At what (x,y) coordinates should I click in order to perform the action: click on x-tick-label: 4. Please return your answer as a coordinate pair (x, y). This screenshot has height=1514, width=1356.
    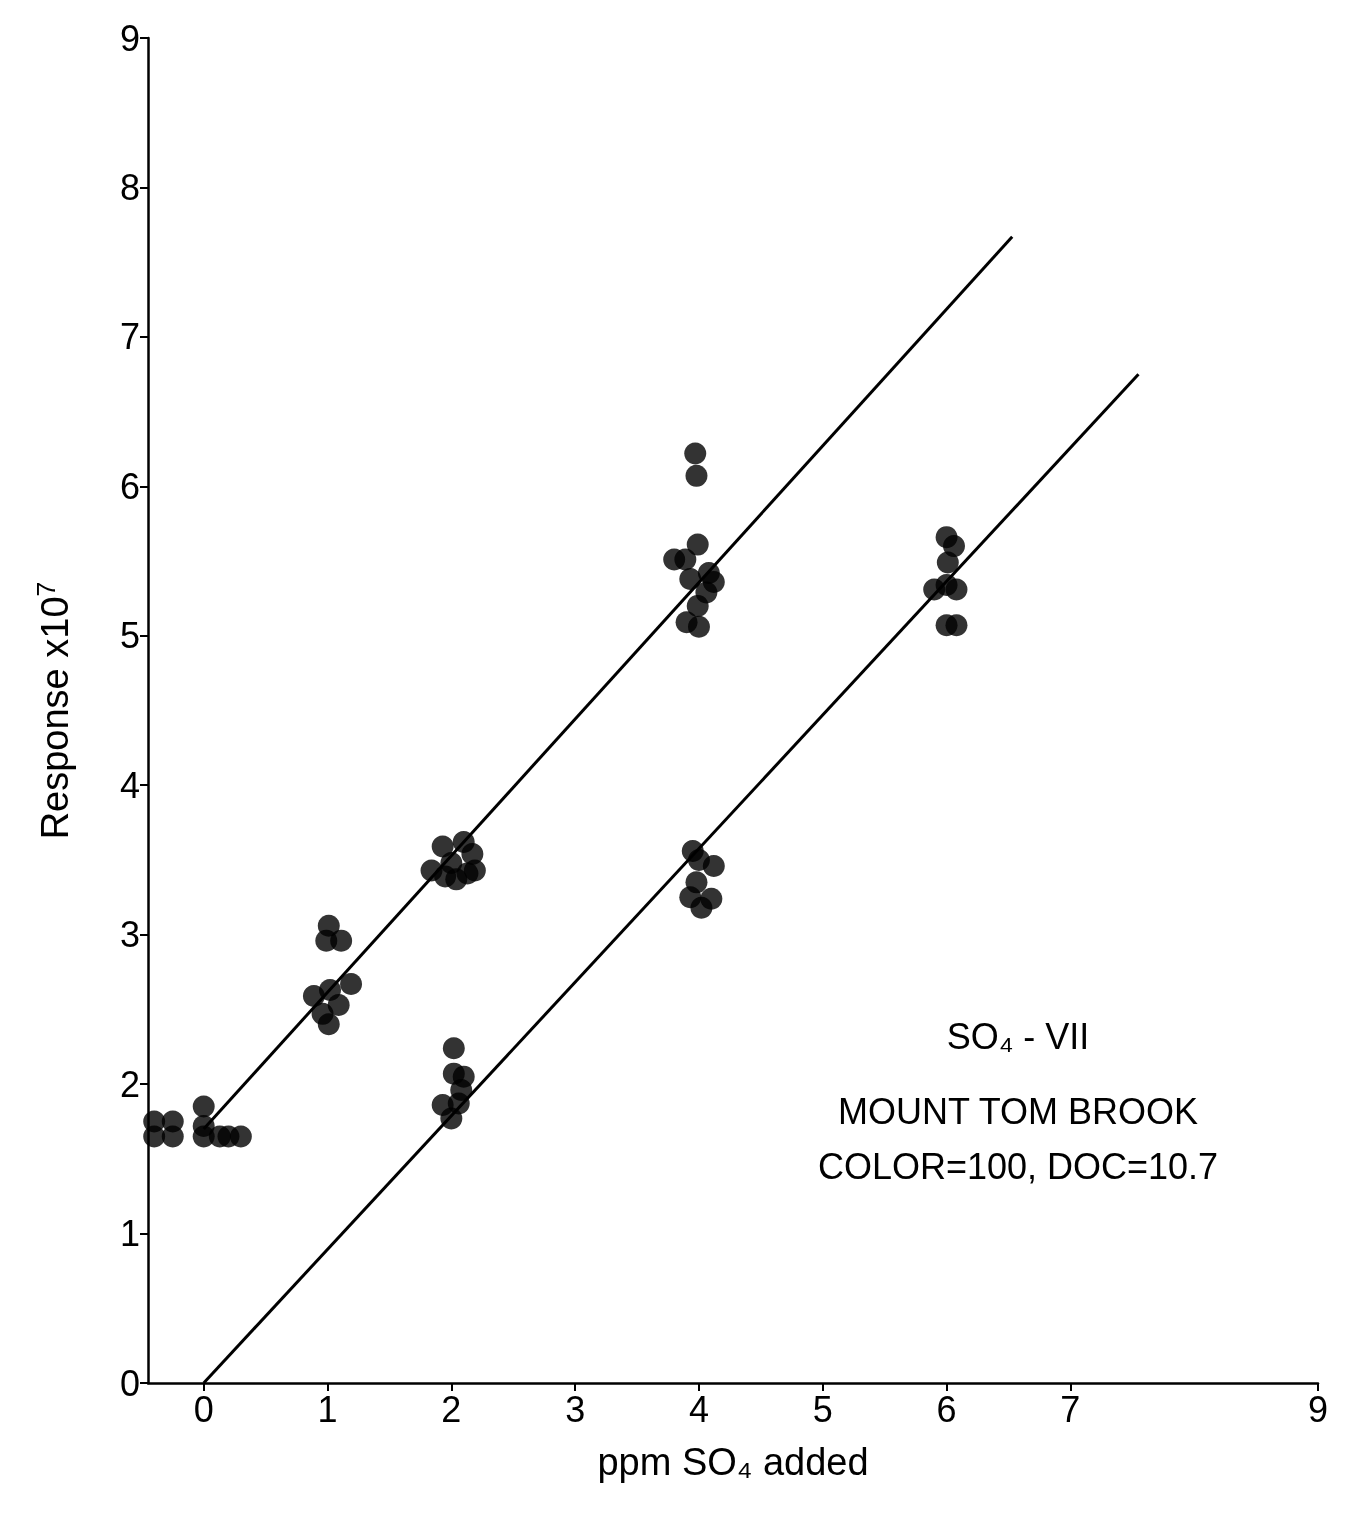
    Looking at the image, I should click on (698, 1409).